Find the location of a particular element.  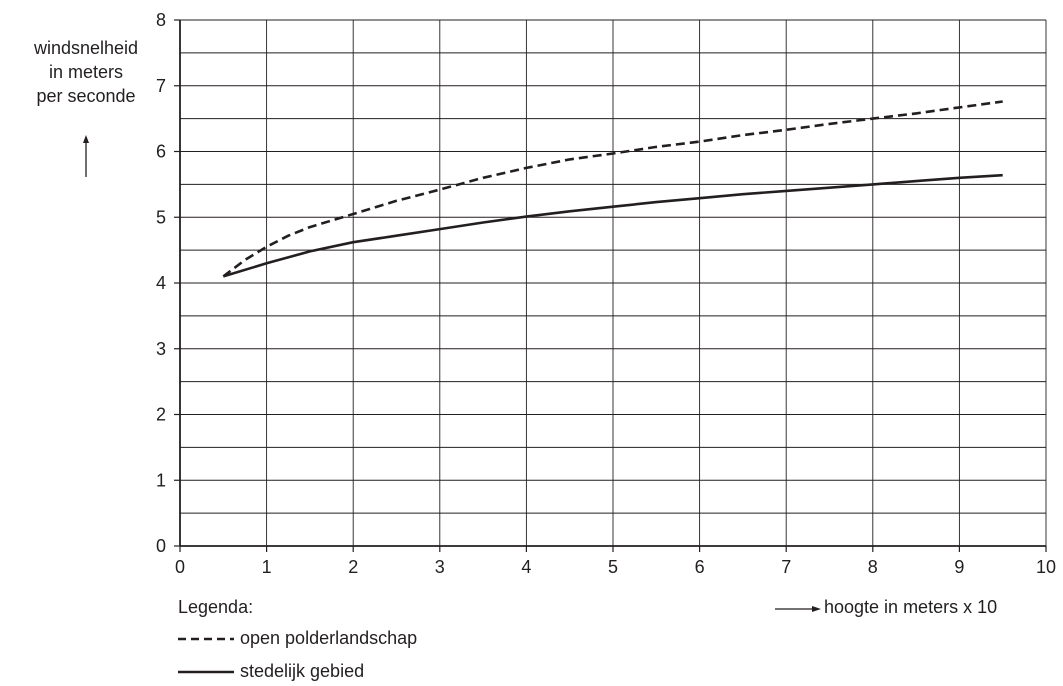

y-tick-labels: 0 1 2 3 4 5 6 7 8 is located at coordinates (161, 283).